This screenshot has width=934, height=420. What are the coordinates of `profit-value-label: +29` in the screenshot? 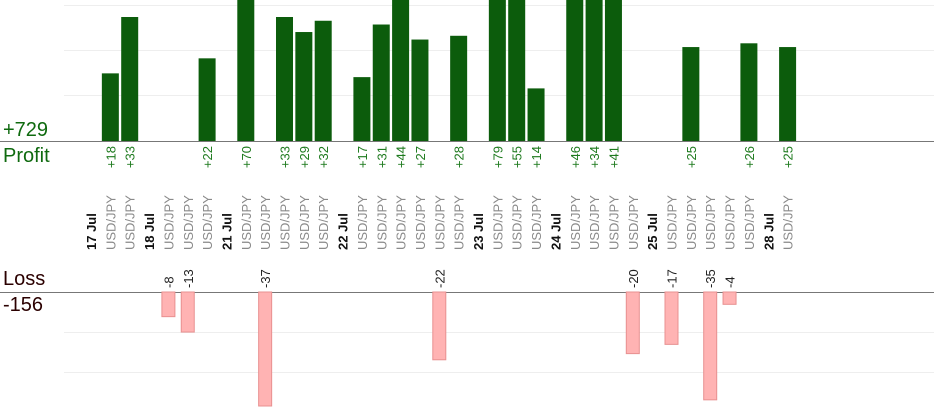 It's located at (304, 157).